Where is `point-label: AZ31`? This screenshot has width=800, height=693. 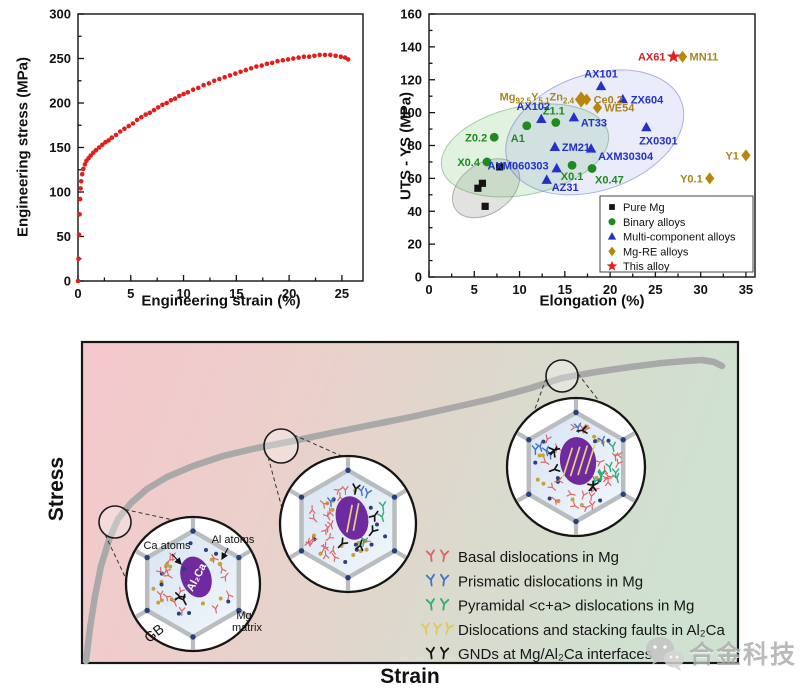 point-label: AZ31 is located at coordinates (565, 188).